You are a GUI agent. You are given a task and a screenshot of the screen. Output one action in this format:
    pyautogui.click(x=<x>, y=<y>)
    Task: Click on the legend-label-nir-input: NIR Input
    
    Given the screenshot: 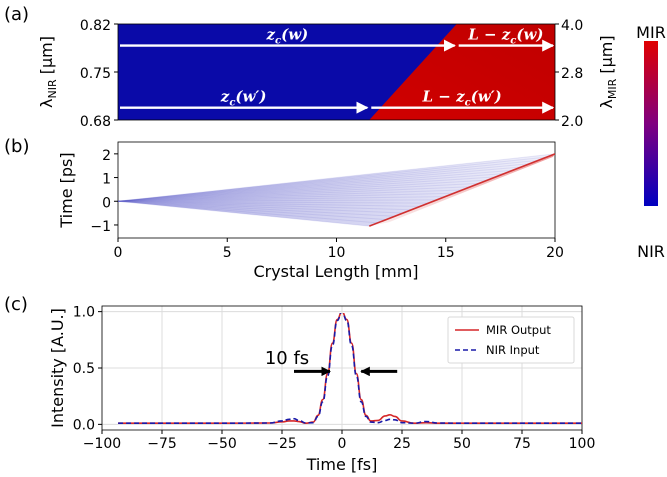 What is the action you would take?
    pyautogui.click(x=513, y=350)
    